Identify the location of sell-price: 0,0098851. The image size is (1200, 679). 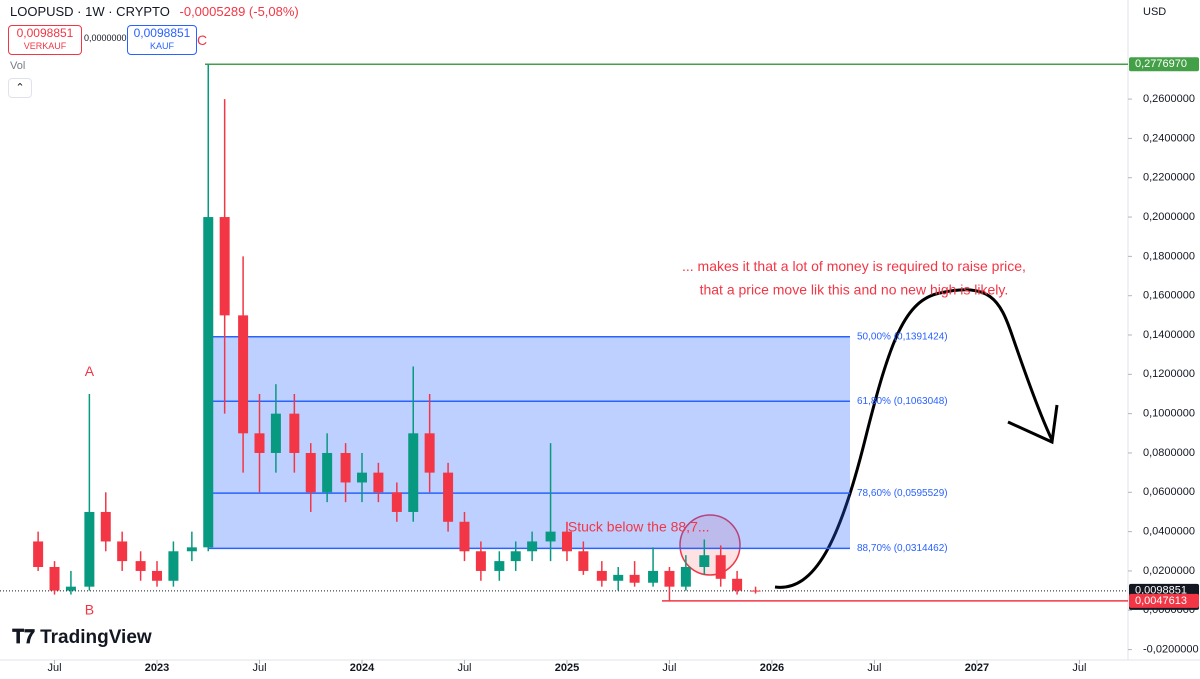
(45, 33).